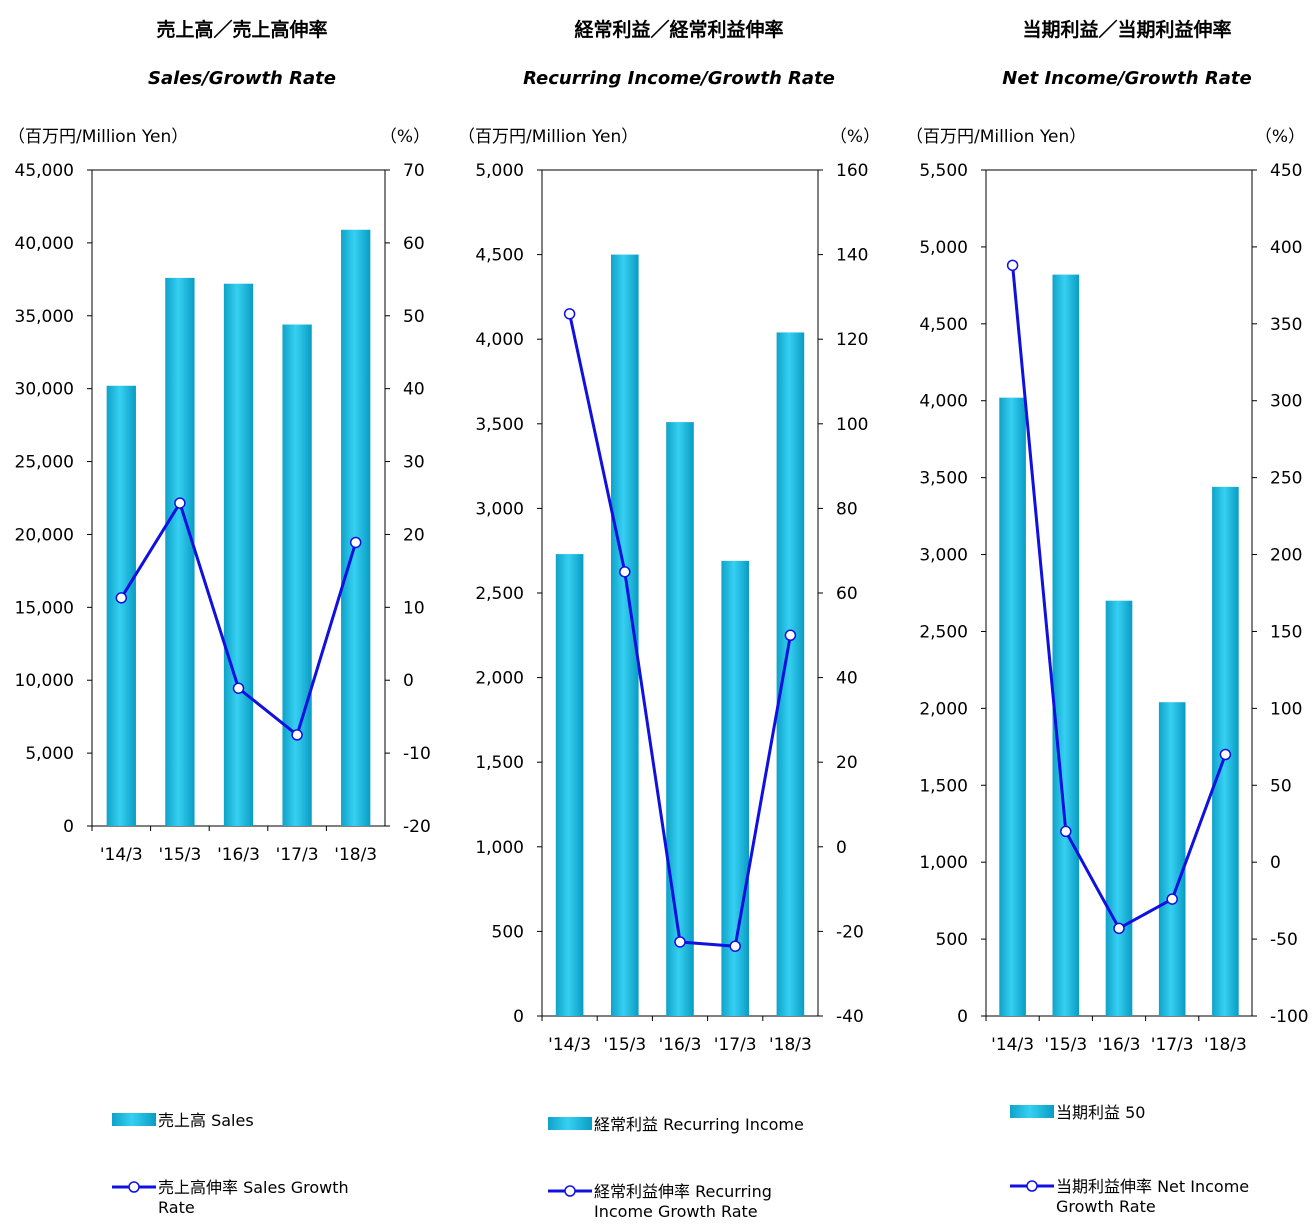 The image size is (1316, 1225). Describe the element at coordinates (44, 681) in the screenshot. I see `left-tick-label: 10,000` at that location.